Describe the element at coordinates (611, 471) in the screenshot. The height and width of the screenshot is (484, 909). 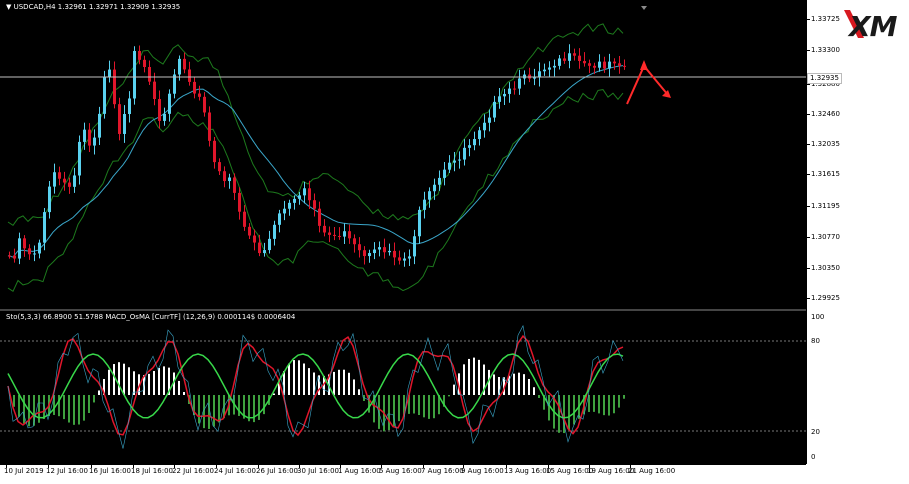
I see `time-label: 19 Aug 16:00` at that location.